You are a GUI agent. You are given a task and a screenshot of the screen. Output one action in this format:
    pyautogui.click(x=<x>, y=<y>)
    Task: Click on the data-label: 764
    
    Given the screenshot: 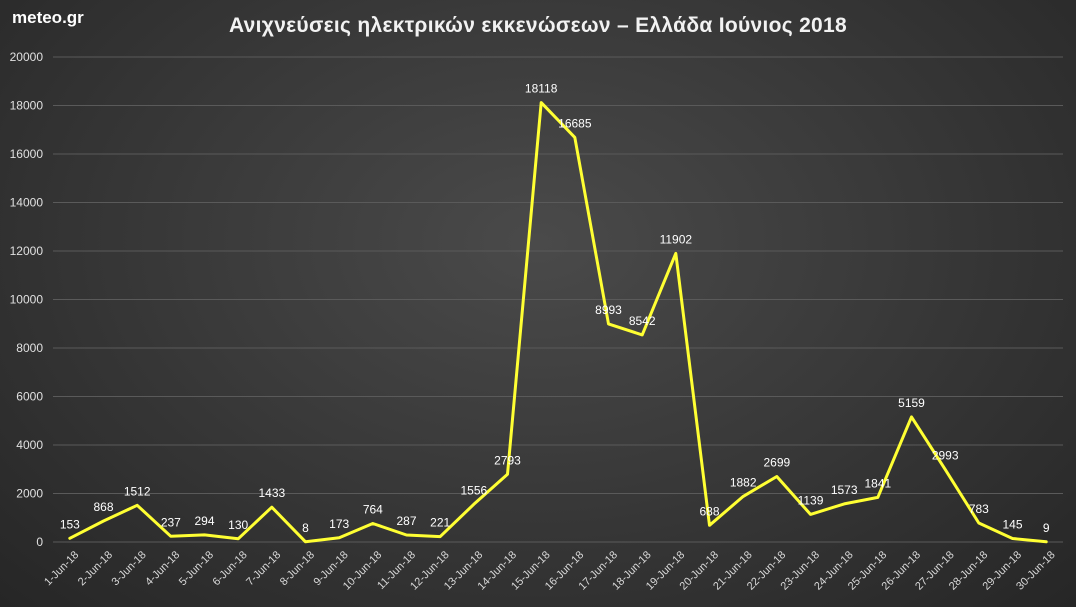 What is the action you would take?
    pyautogui.click(x=373, y=509)
    